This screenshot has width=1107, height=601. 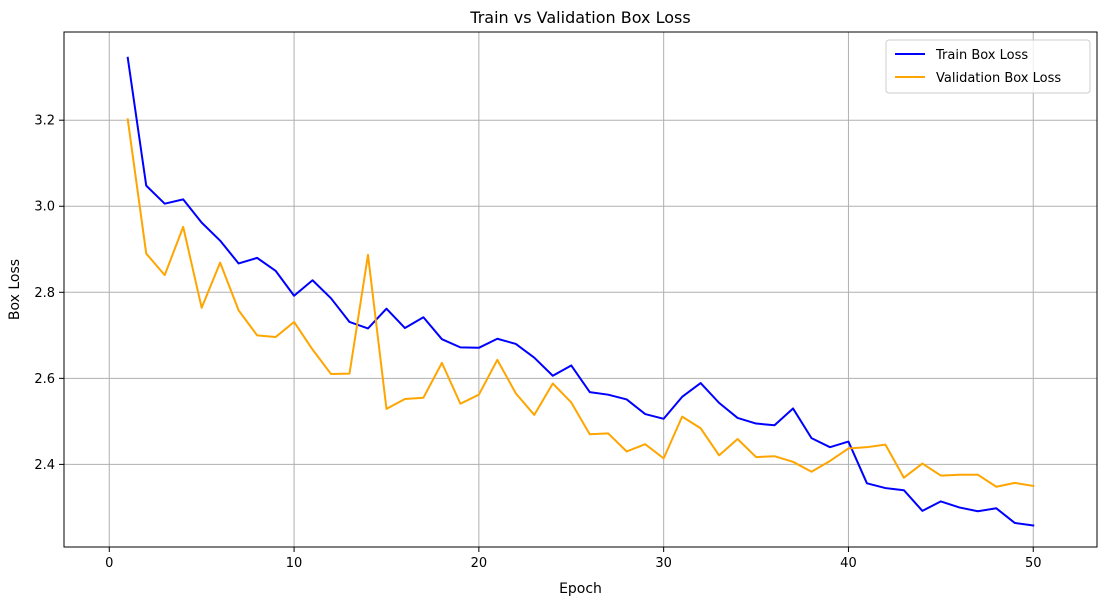 I want to click on y-tick-label: 2.4, so click(x=44, y=465).